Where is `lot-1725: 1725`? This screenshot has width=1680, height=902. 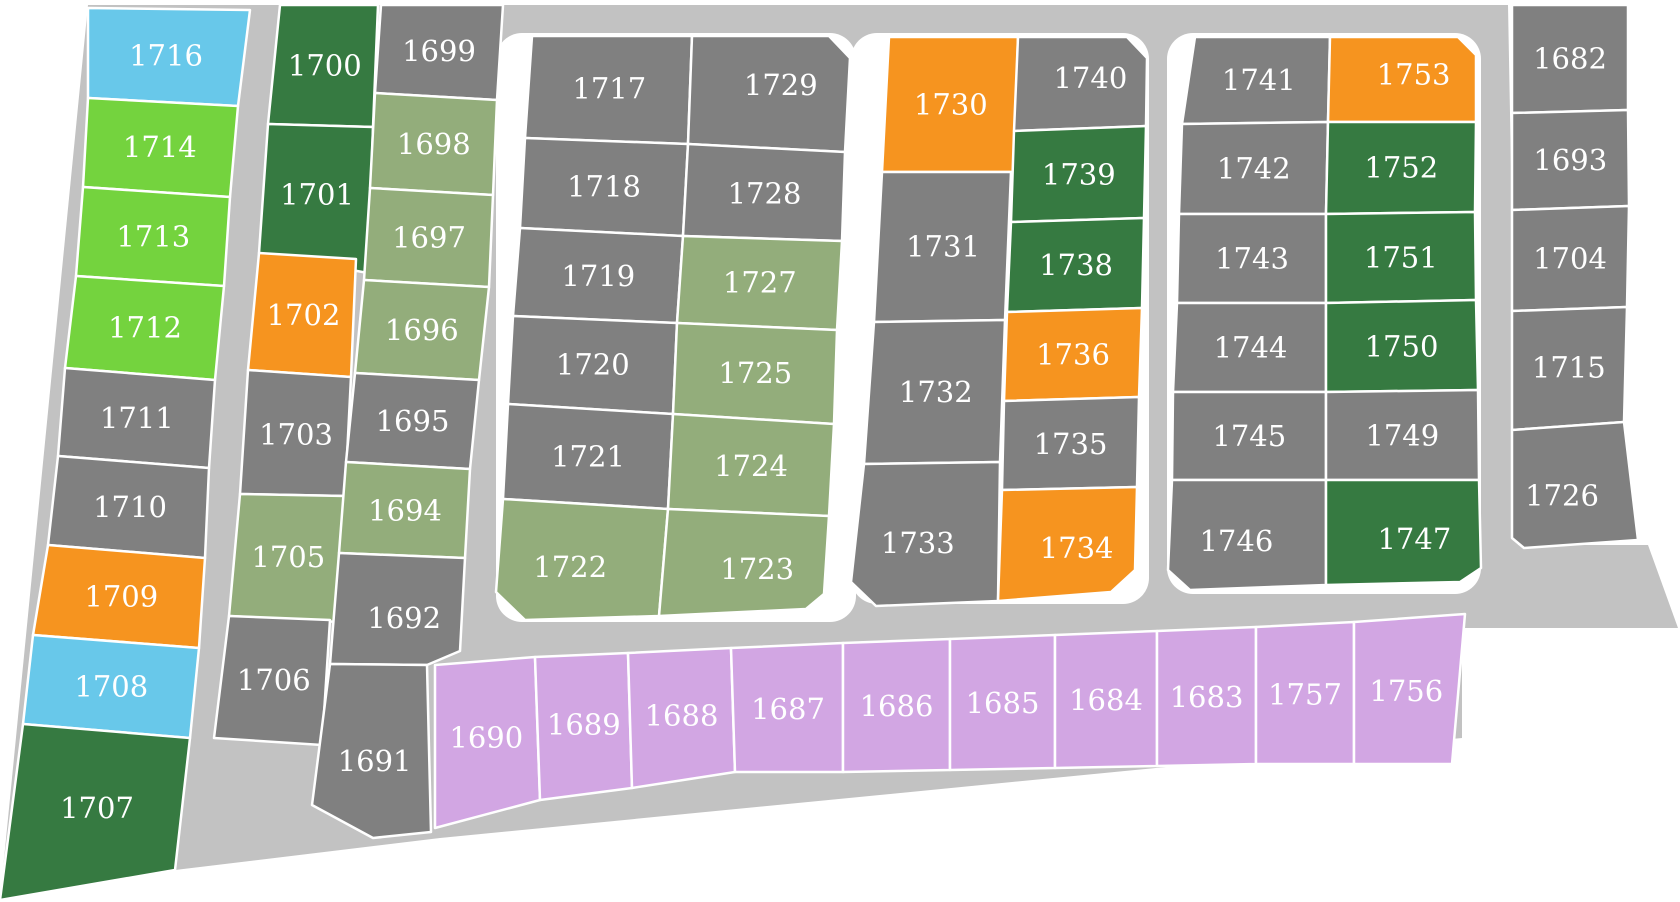
lot-1725: 1725 is located at coordinates (755, 373).